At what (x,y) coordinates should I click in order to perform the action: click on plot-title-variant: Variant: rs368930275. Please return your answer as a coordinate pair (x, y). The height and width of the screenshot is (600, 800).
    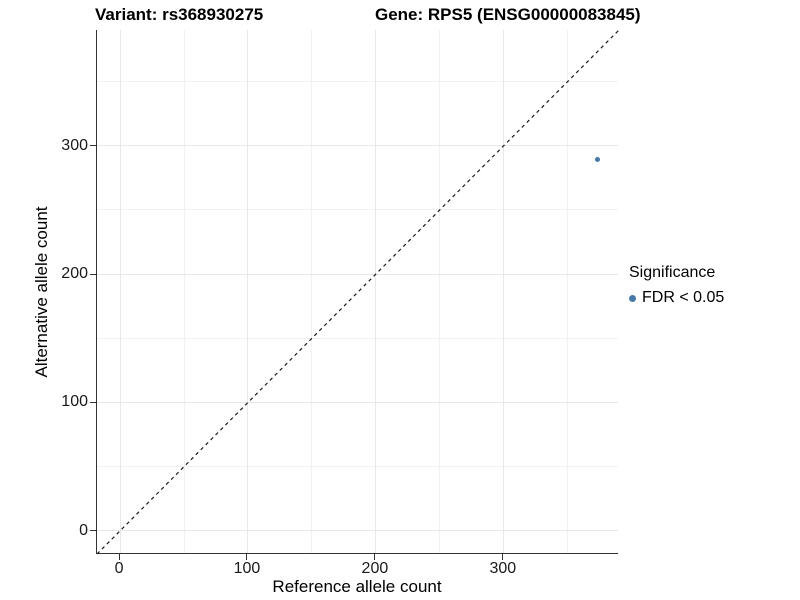
    Looking at the image, I should click on (179, 14).